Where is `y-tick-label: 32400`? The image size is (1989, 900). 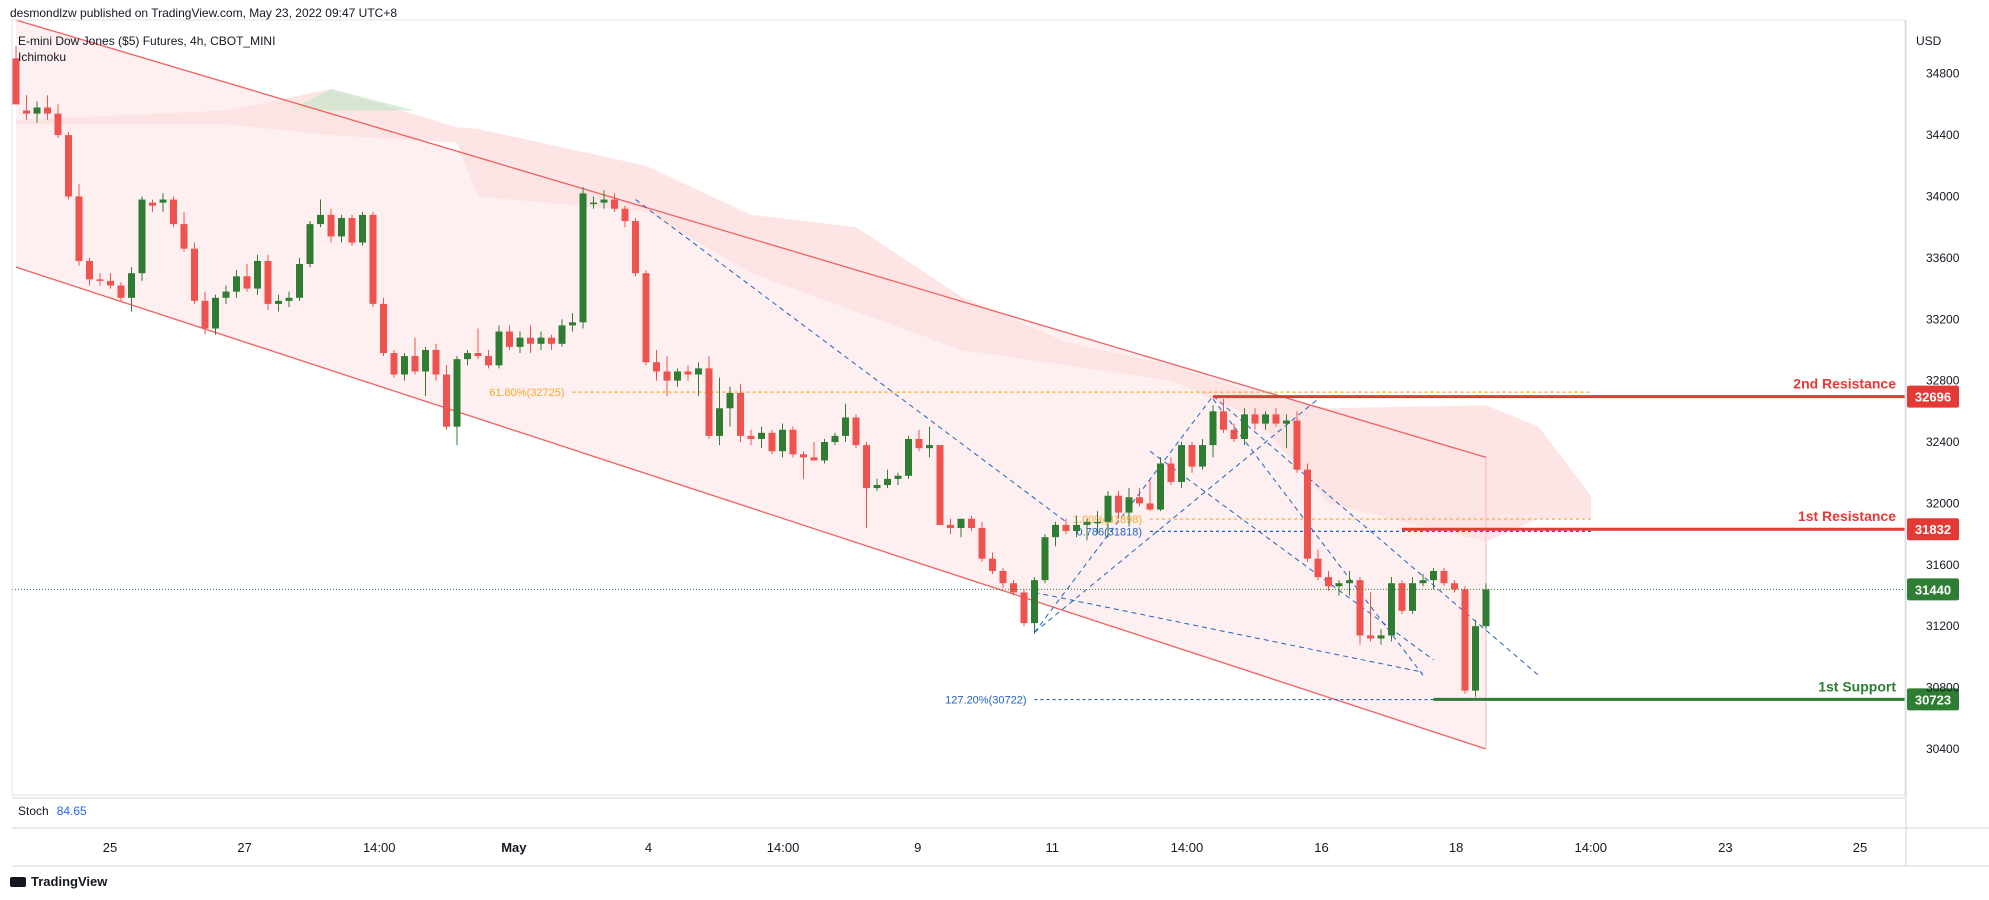
y-tick-label: 32400 is located at coordinates (1943, 442).